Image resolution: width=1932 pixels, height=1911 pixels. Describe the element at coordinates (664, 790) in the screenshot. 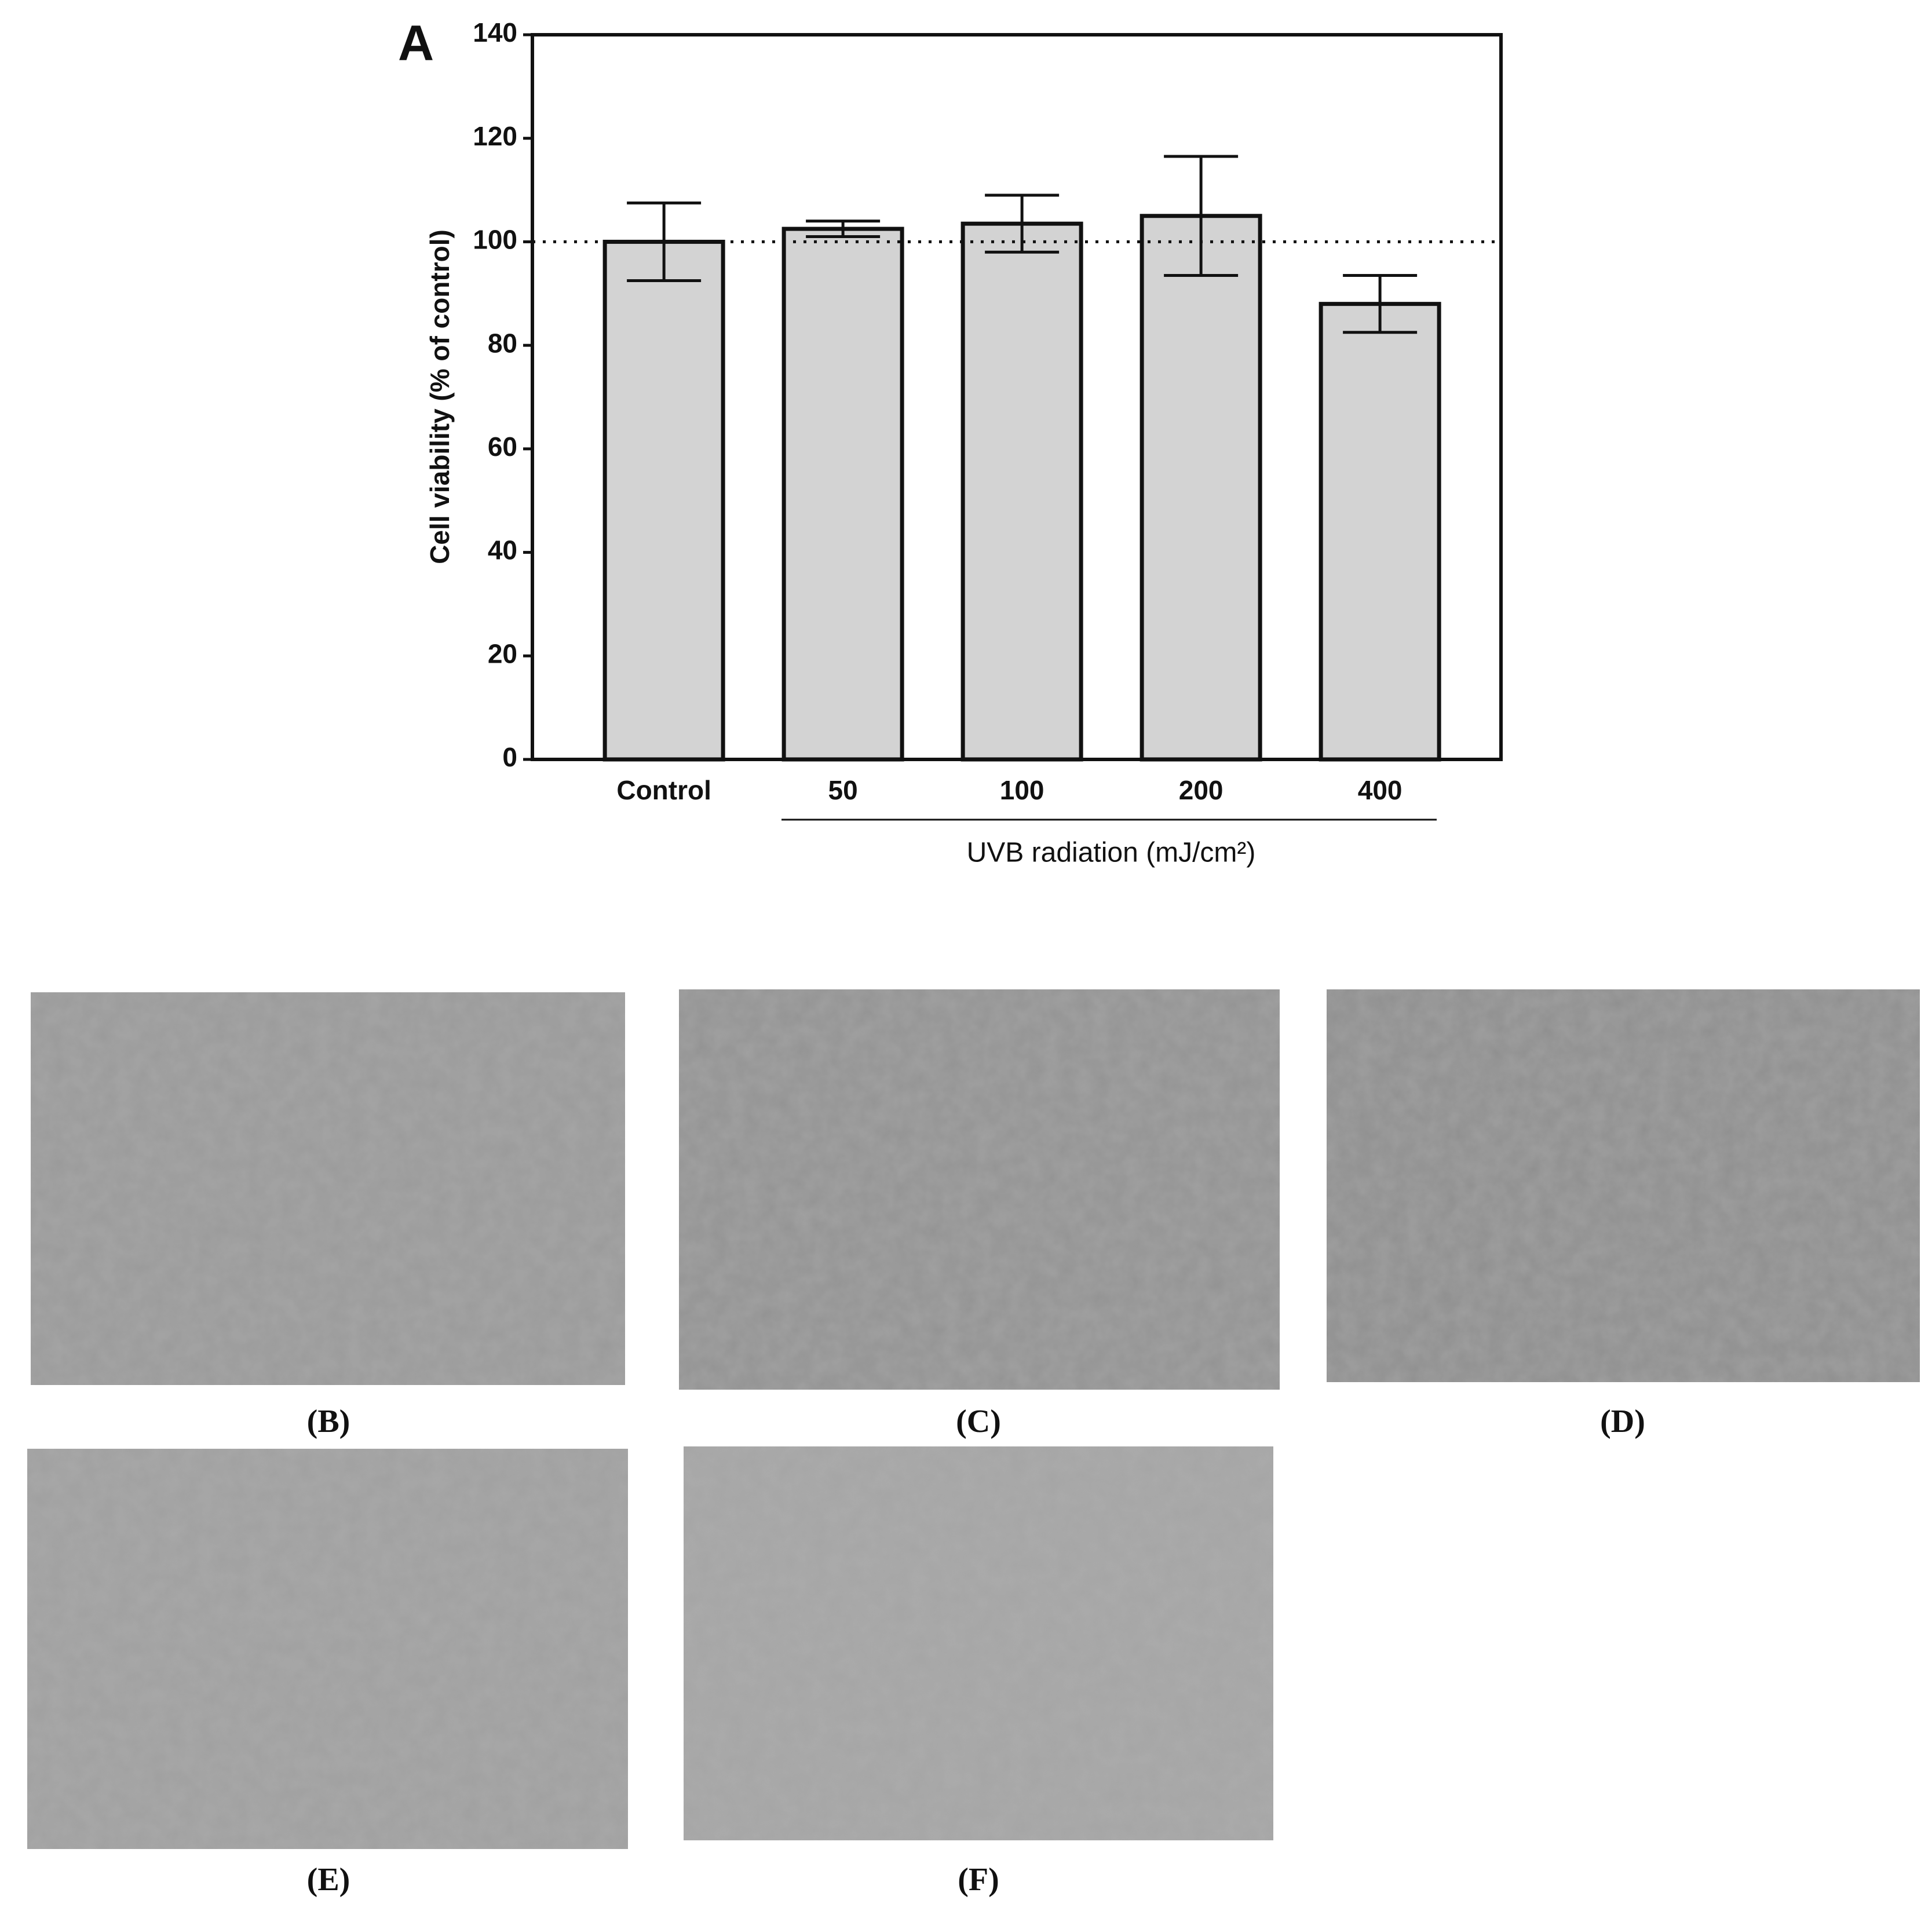

I see `x-tick-label: Control` at that location.